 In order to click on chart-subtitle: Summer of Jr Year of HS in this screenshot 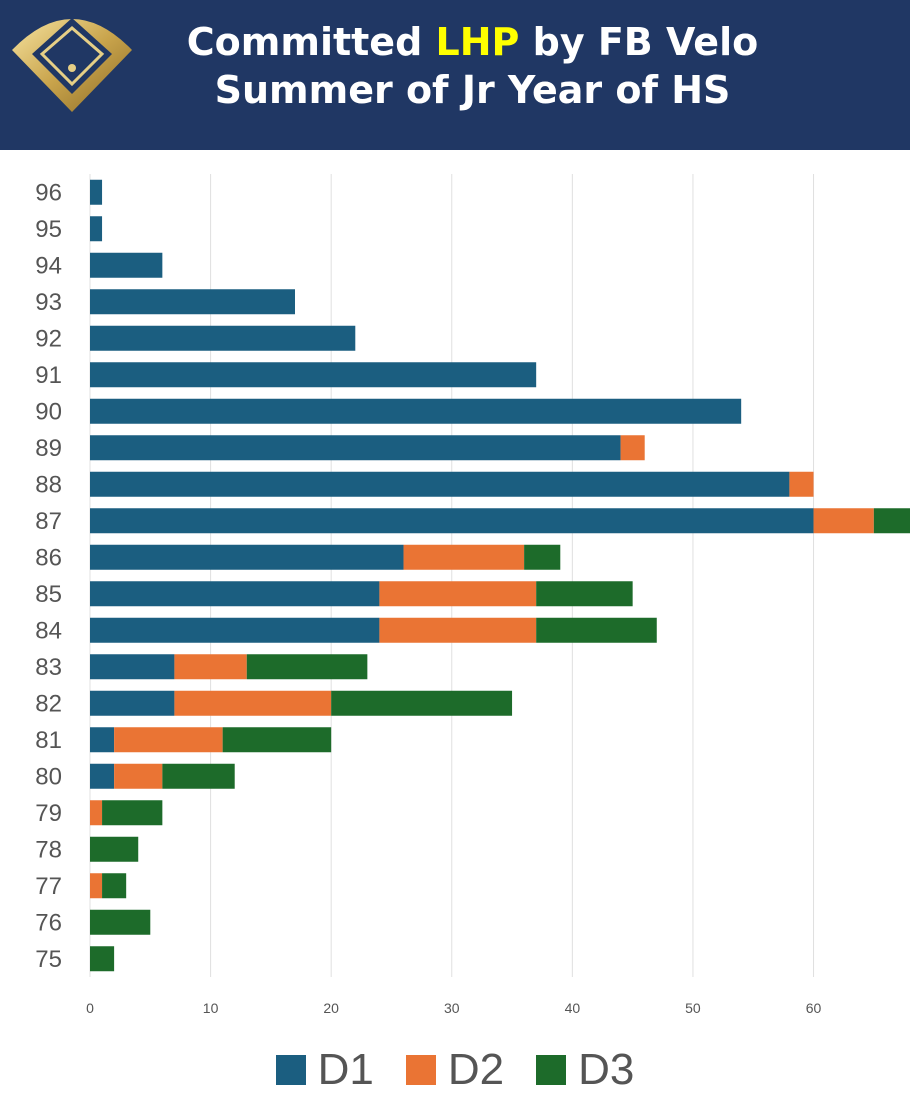, I will do `click(472, 90)`.